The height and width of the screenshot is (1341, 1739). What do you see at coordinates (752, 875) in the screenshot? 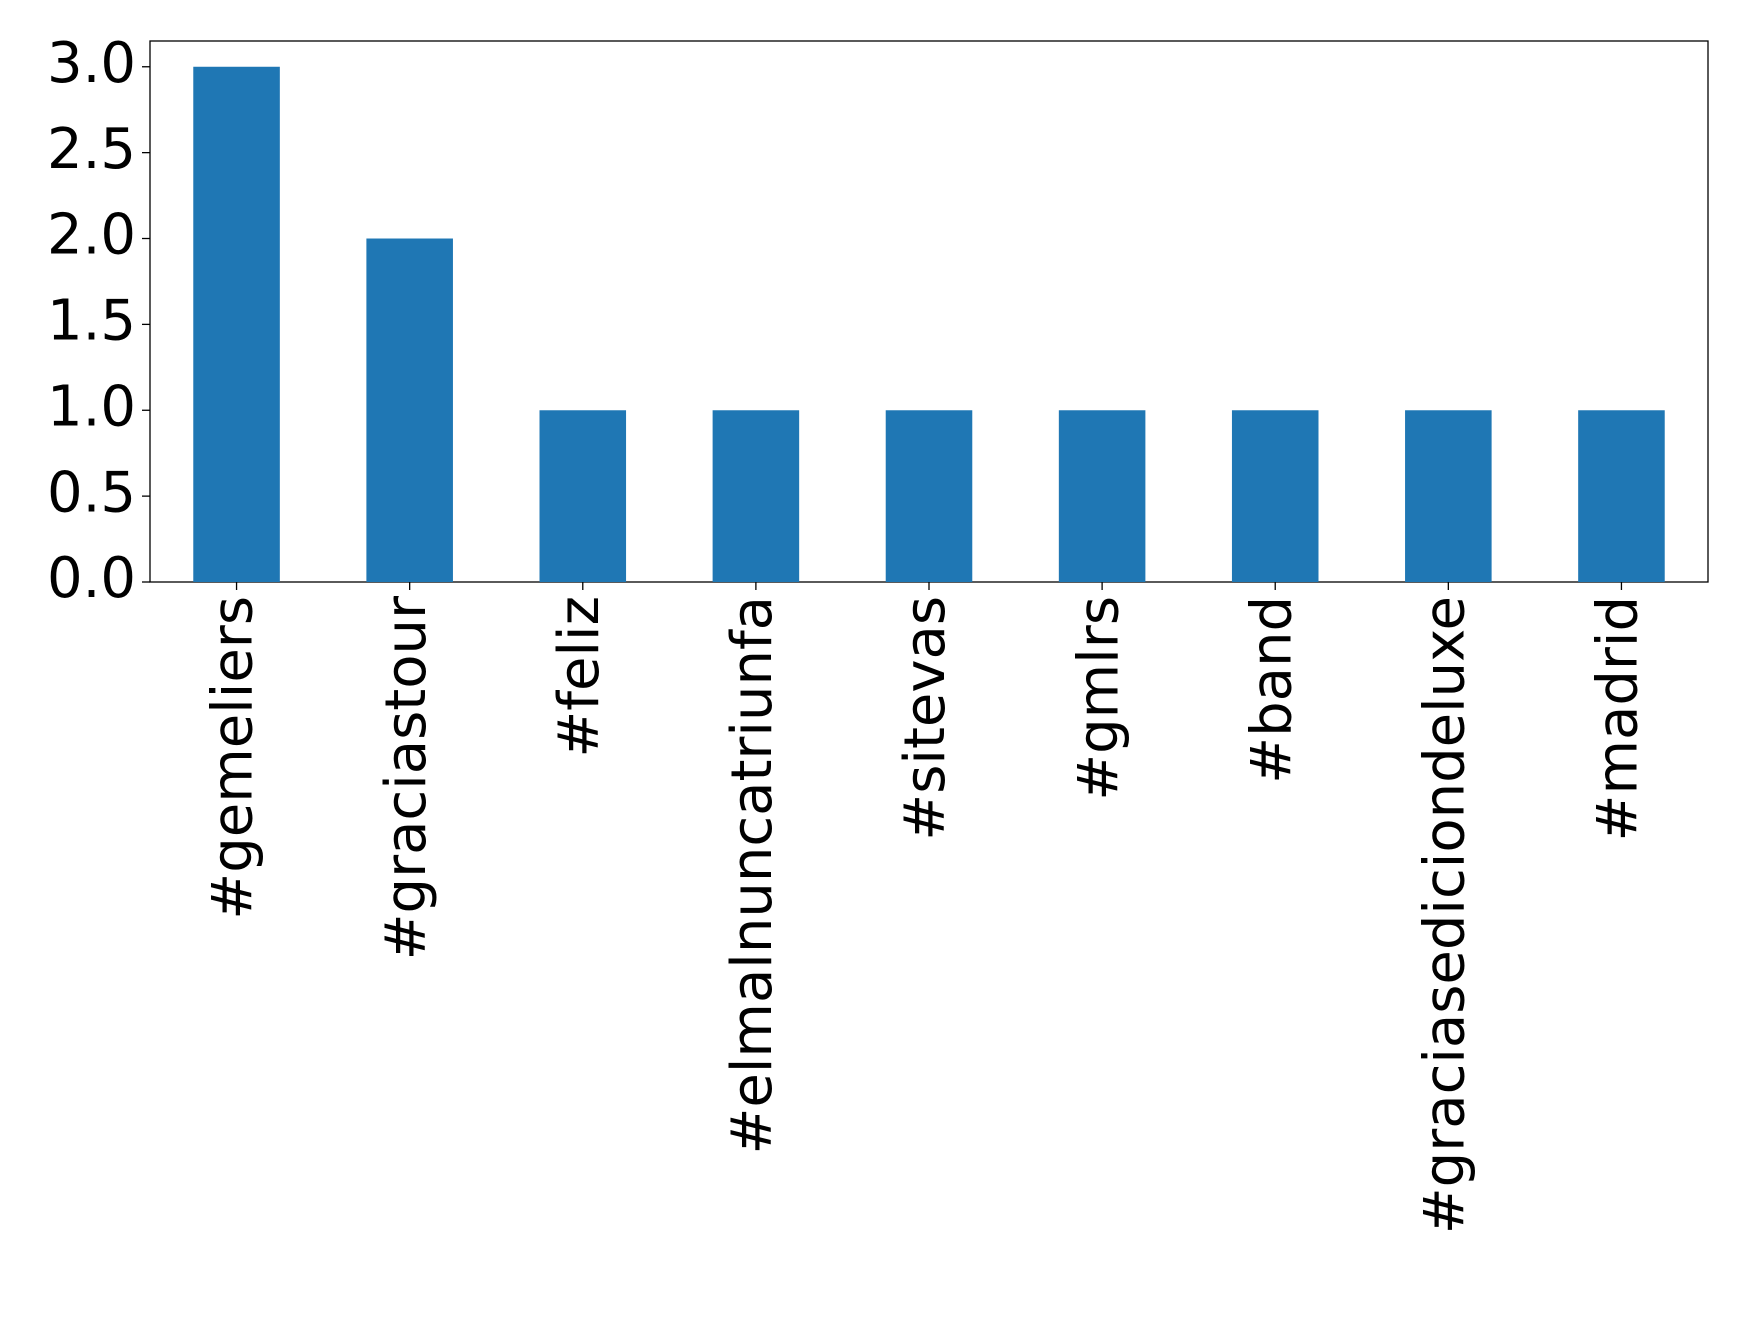
I see `x-tick-label: #elmalnuncatriunfa` at bounding box center [752, 875].